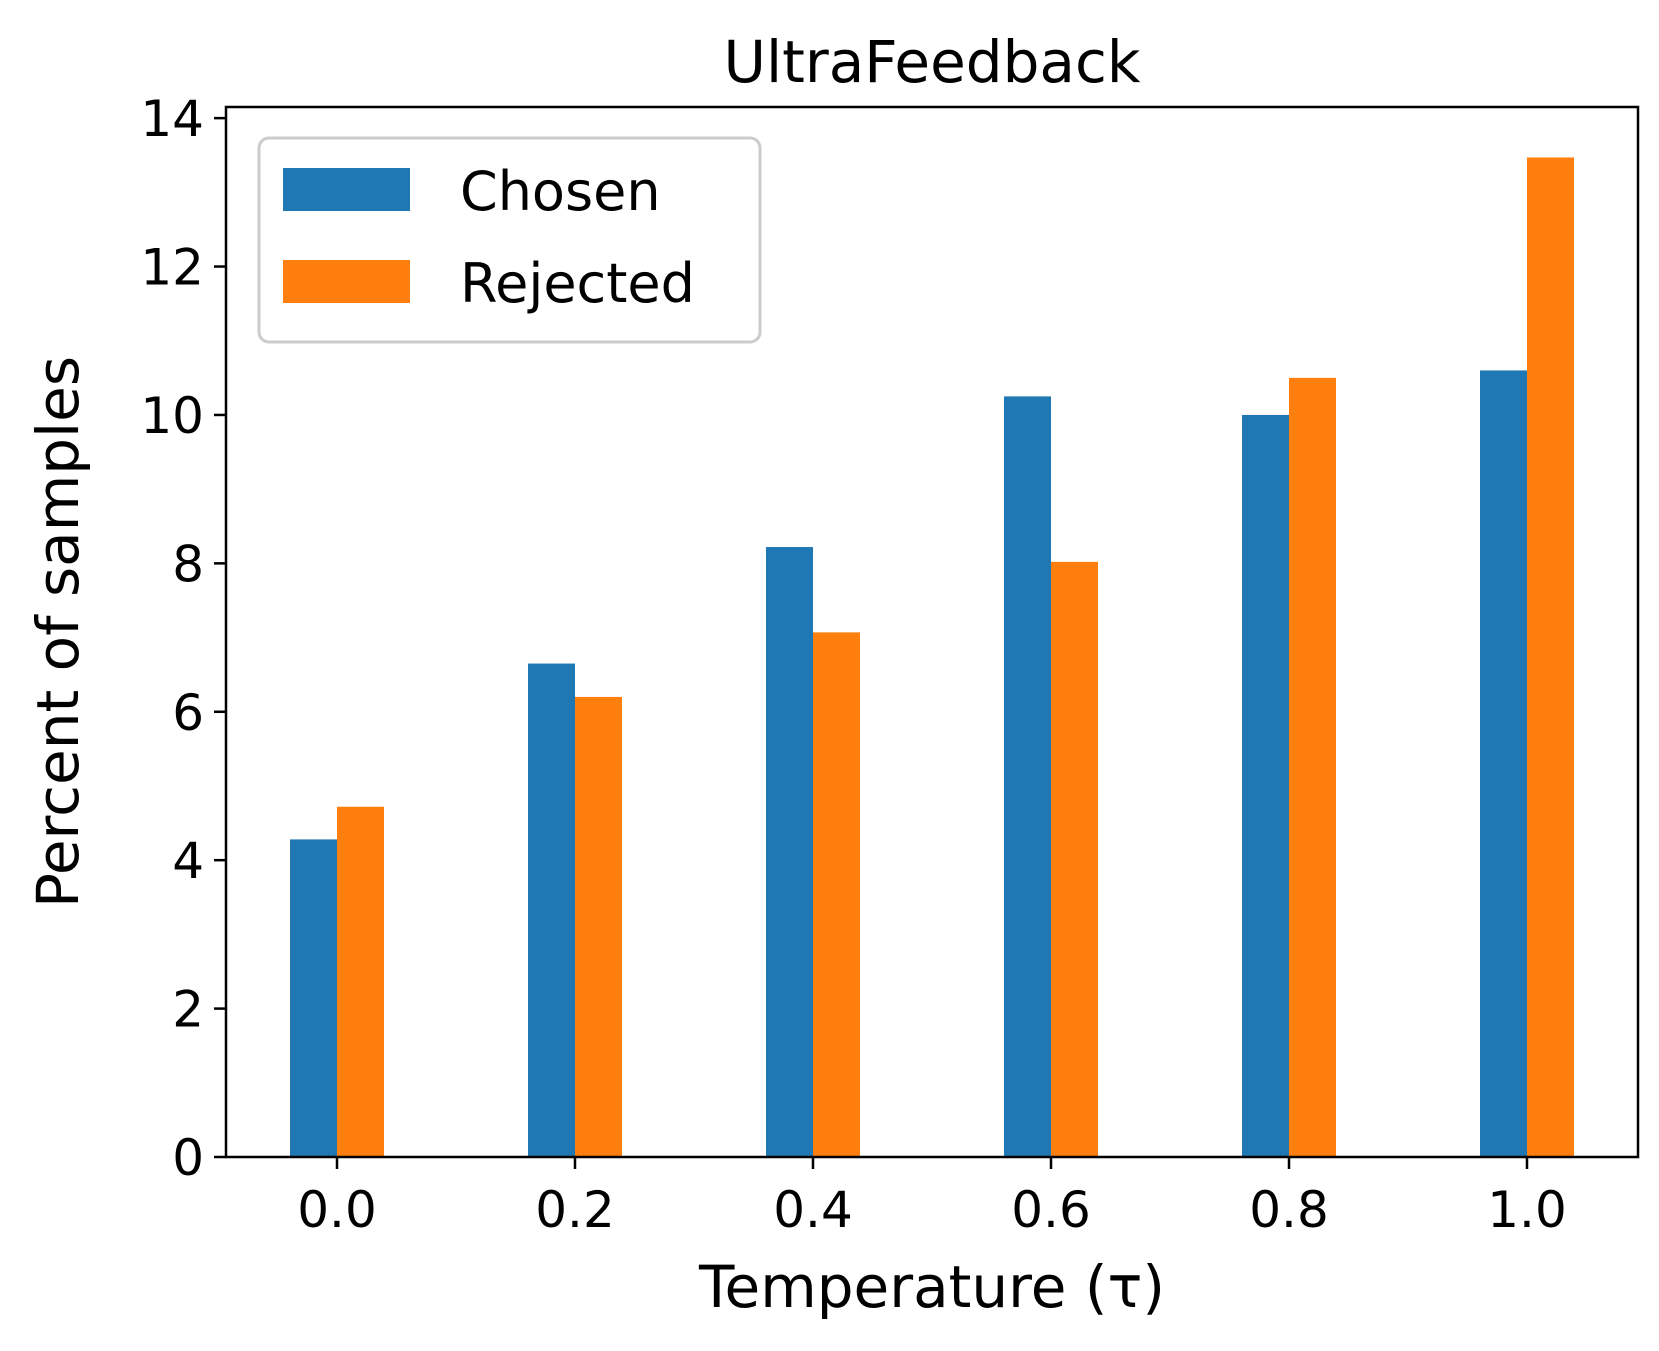  Describe the element at coordinates (1074, 859) in the screenshot. I see `bar-rejected-0.6` at that location.